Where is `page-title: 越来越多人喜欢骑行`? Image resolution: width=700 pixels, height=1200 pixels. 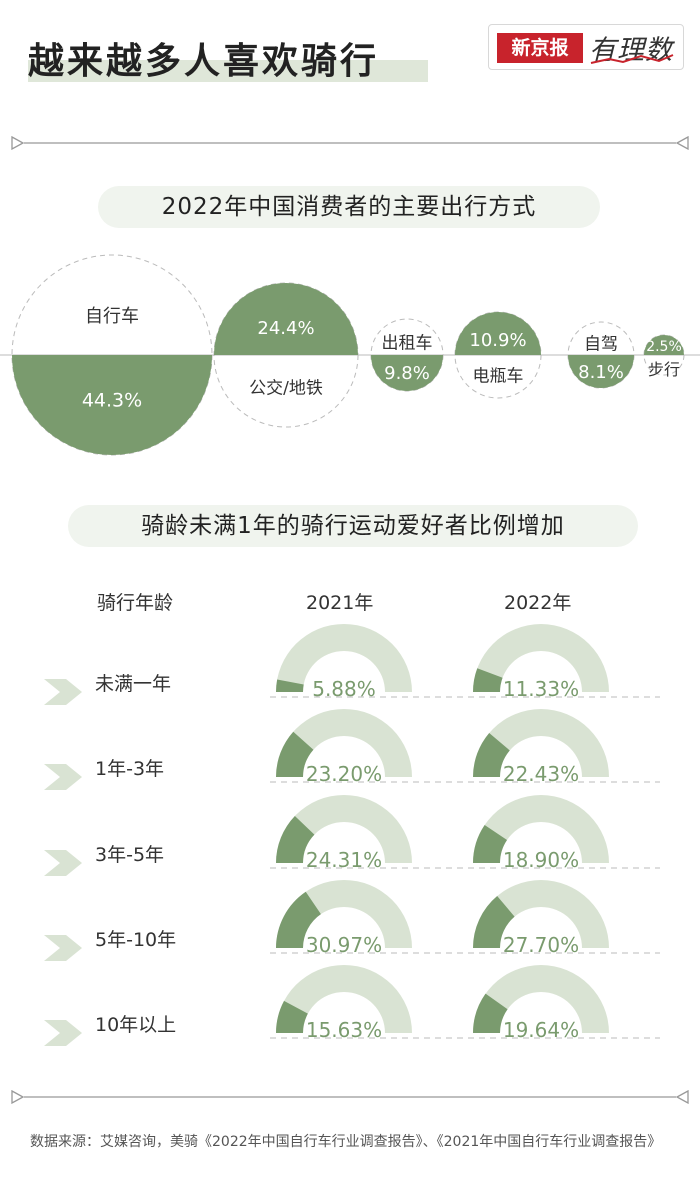
page-title: 越来越多人喜欢骑行 is located at coordinates (228, 56).